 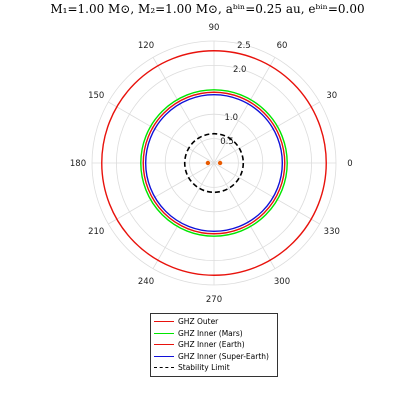 I want to click on radial-tick-label: 2.0, so click(x=240, y=70).